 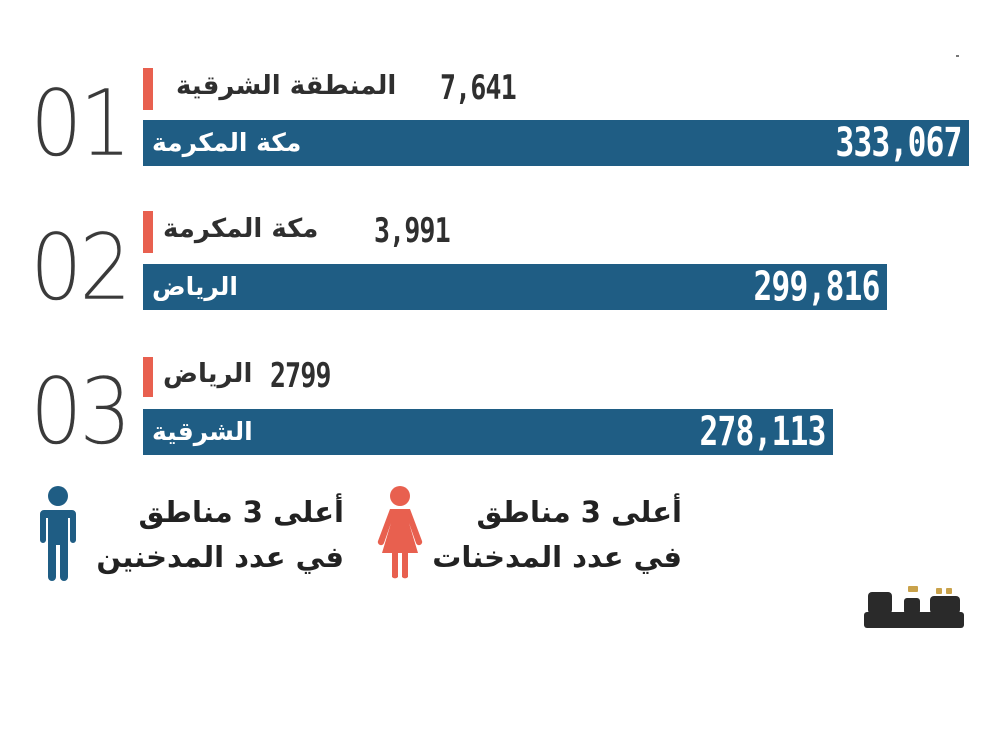 What do you see at coordinates (899, 143) in the screenshot?
I see `male-value: 333,067` at bounding box center [899, 143].